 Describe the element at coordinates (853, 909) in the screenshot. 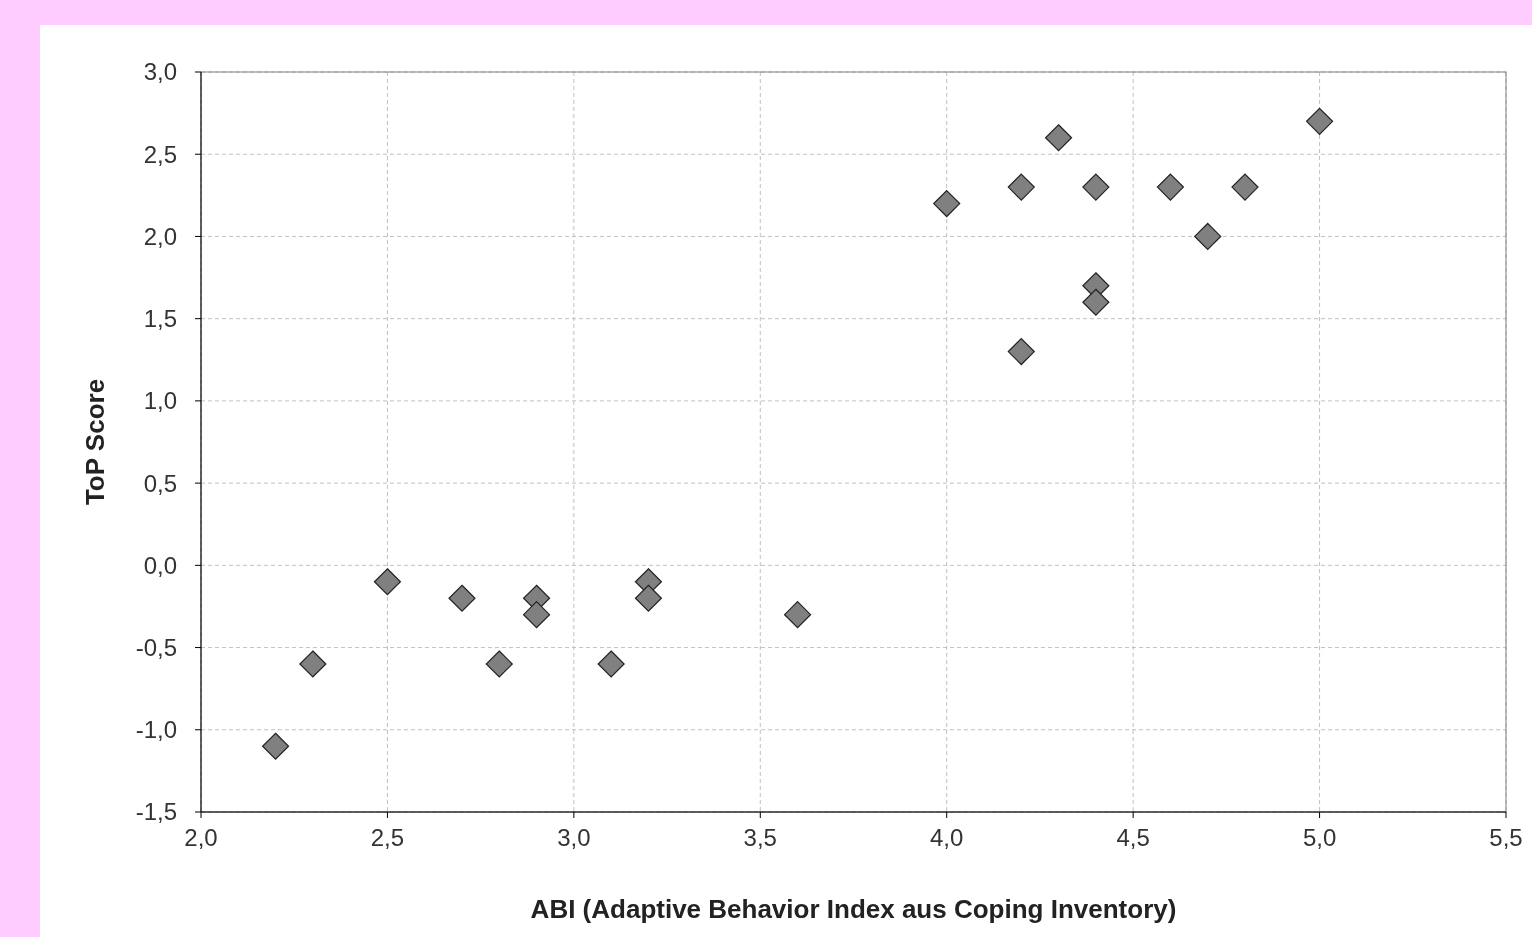

I see `x-axis-title: ABI (Adaptive Behavior Index aus Coping Inventory)` at that location.